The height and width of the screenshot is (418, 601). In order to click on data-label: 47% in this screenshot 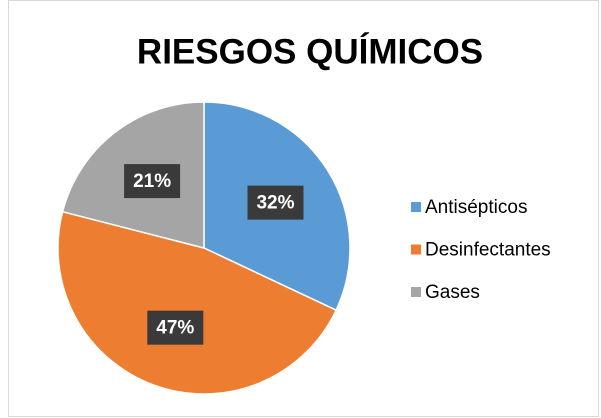, I will do `click(175, 328)`.